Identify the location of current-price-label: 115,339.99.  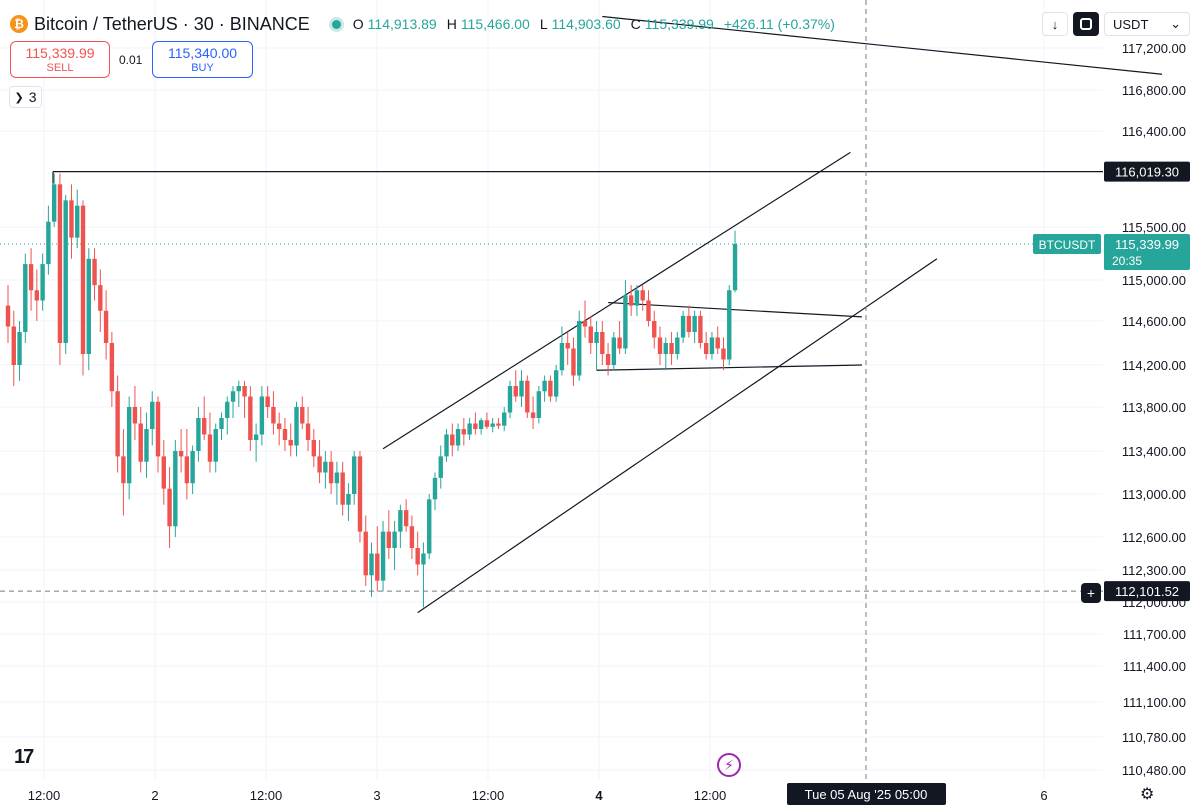
(1147, 244).